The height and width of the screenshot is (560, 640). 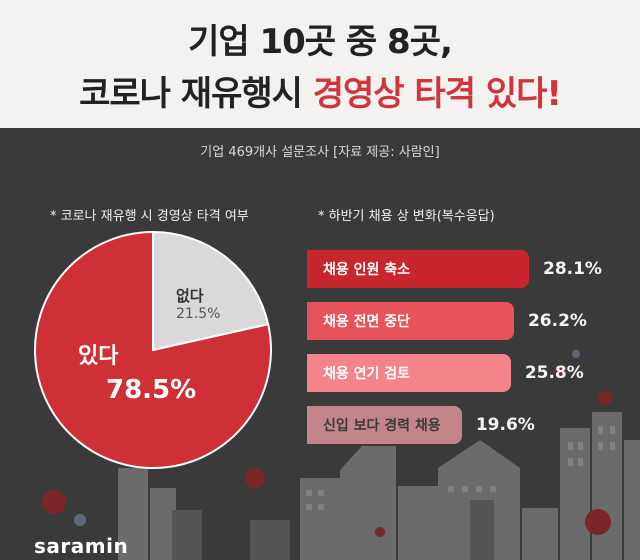 I want to click on pie-value-yes: 78.5%, so click(x=151, y=390).